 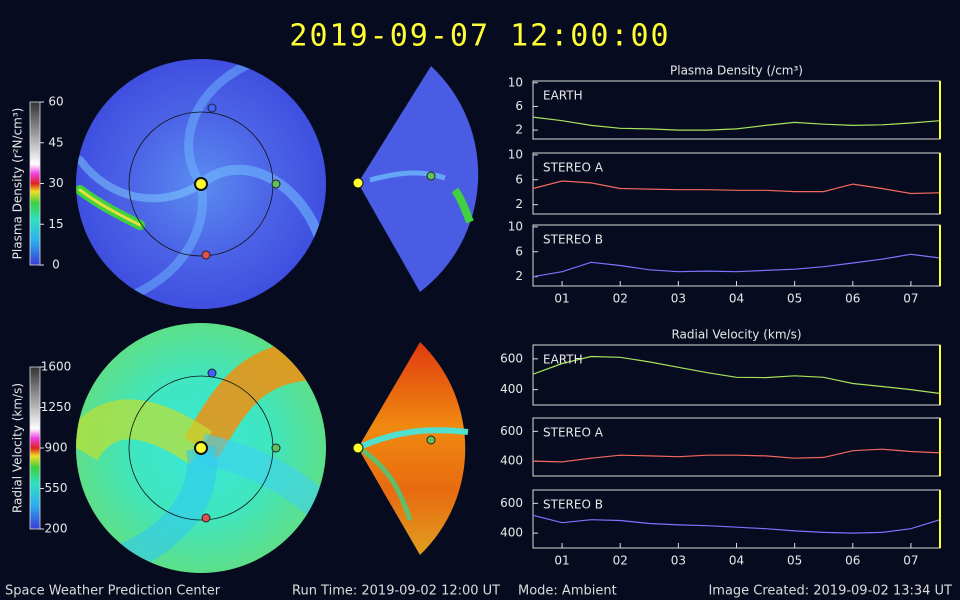 What do you see at coordinates (479, 36) in the screenshot?
I see `main-title: 2019-09-07 12:00:00` at bounding box center [479, 36].